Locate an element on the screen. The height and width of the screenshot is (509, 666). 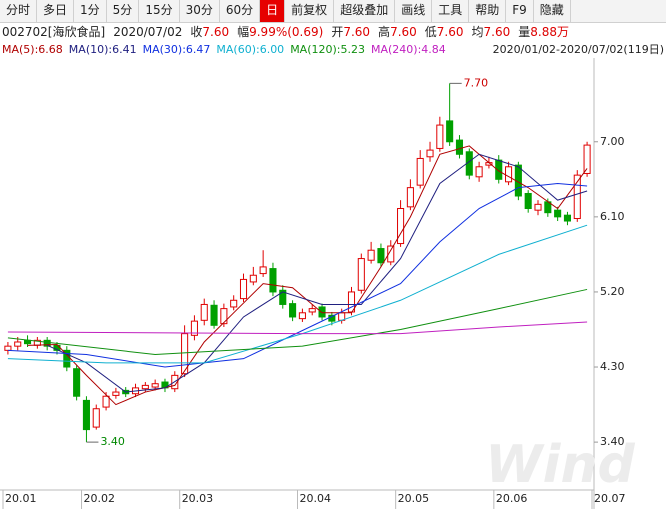
toolbar-button: 分时 is located at coordinates (19, 11).